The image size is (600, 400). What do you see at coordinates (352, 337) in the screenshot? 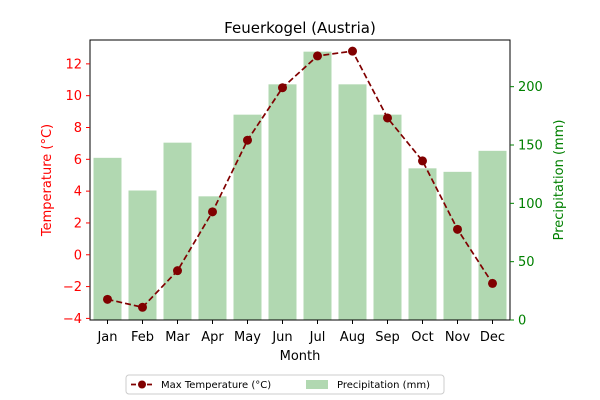
I see `x-tick-label: Aug` at bounding box center [352, 337].